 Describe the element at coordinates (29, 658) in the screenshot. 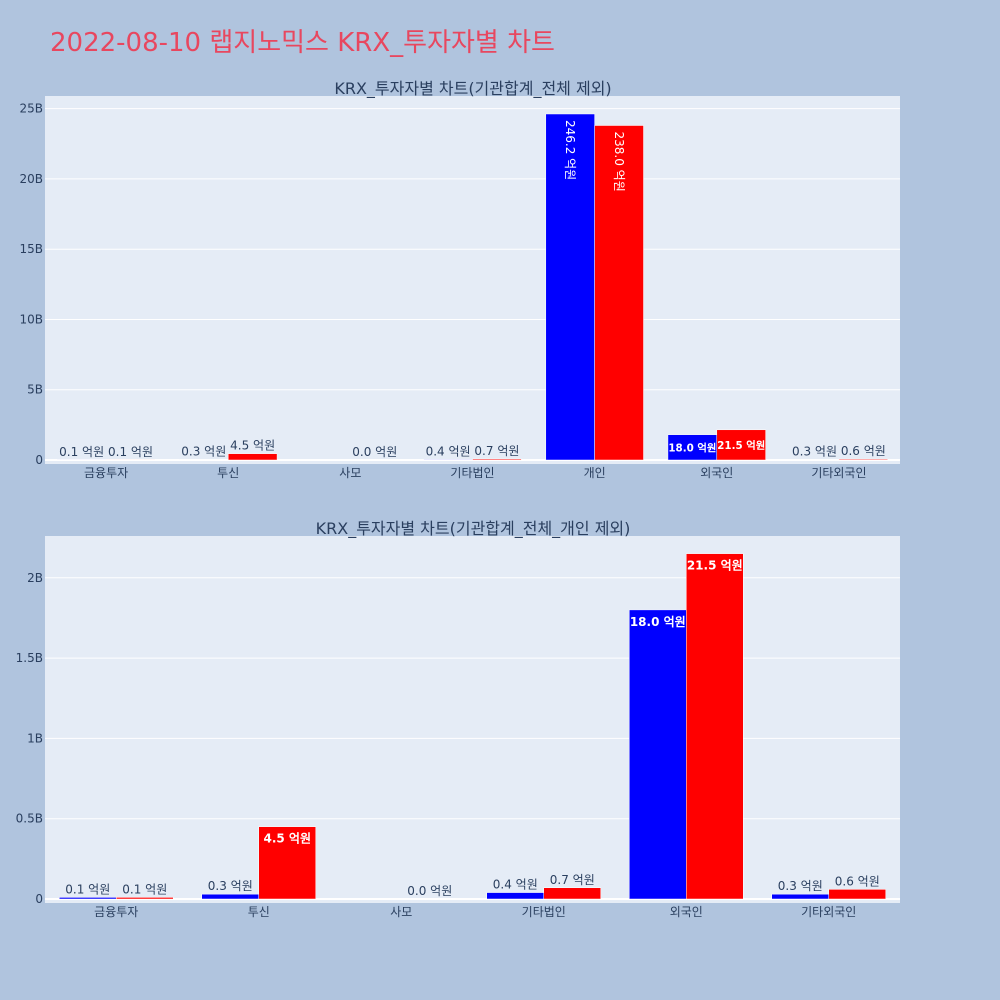

I see `y-tick-label: 1.5B` at that location.